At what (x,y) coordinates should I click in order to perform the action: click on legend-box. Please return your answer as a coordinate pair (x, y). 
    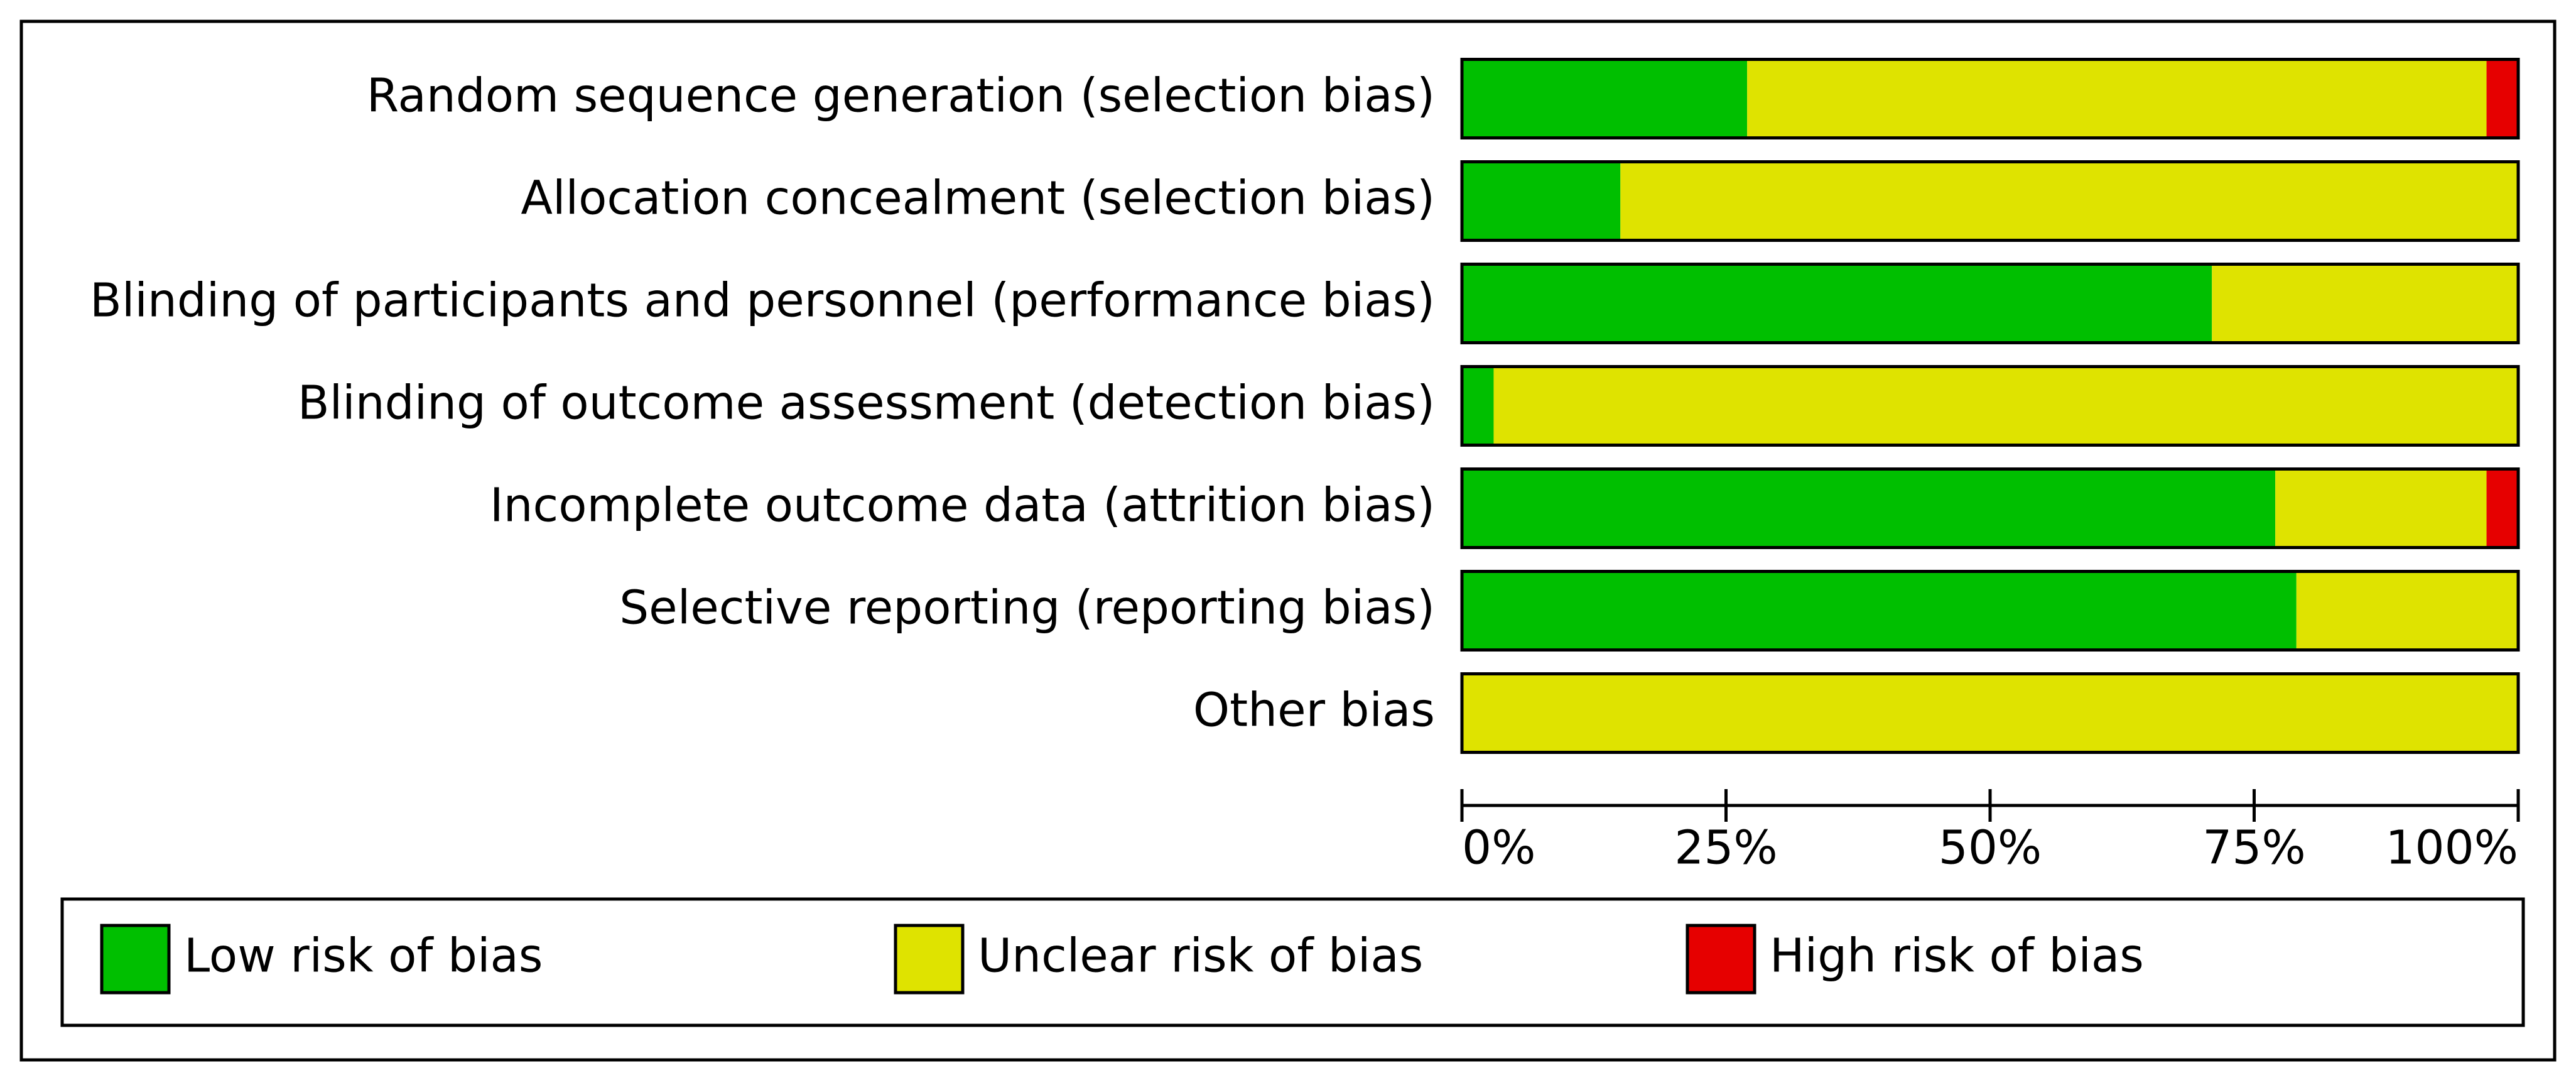
    Looking at the image, I should click on (1293, 962).